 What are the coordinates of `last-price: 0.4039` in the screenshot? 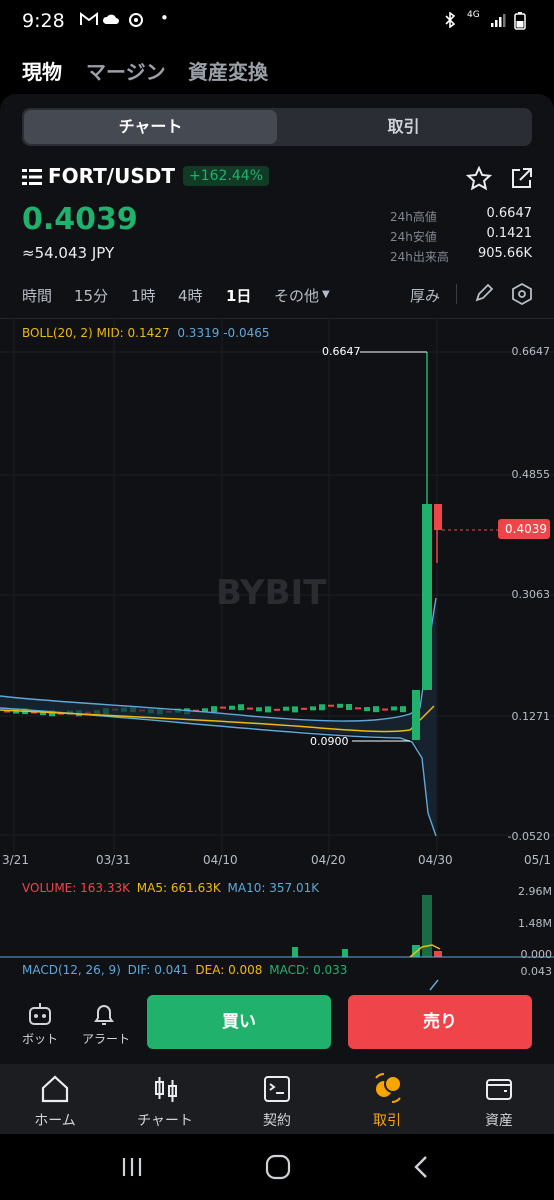 It's located at (80, 219).